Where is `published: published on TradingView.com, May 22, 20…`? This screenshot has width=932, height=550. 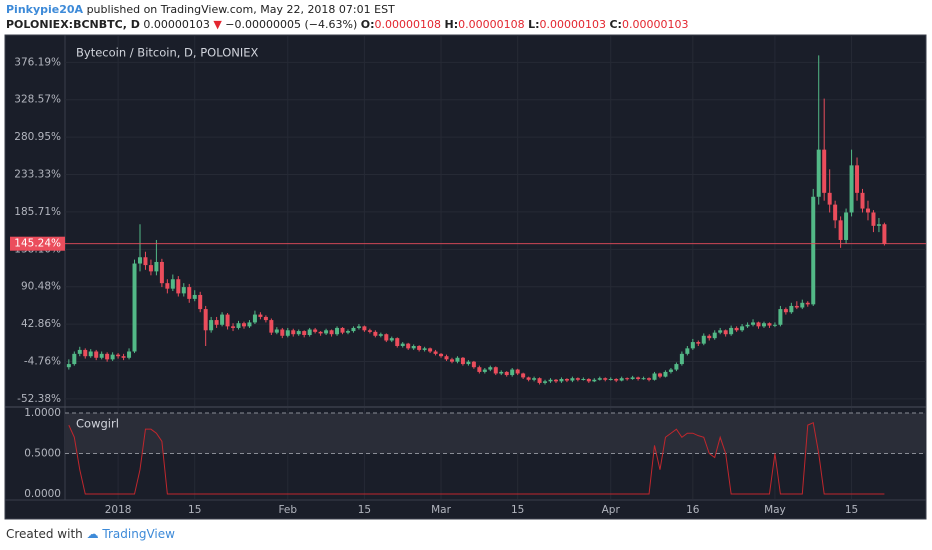
published: published on TradingView.com, May 22, 20… is located at coordinates (240, 9).